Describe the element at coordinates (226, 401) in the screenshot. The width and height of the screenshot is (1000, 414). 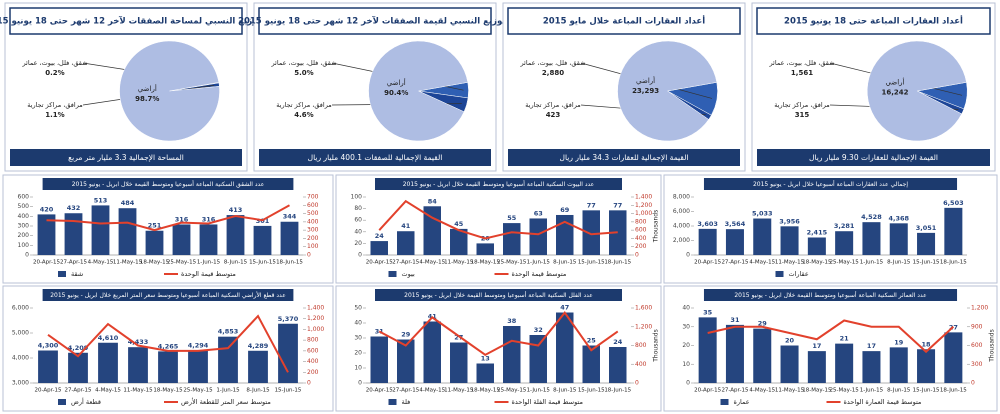
I see `legend-label: متوسط سعر المتر للقطعة الأرض` at that location.